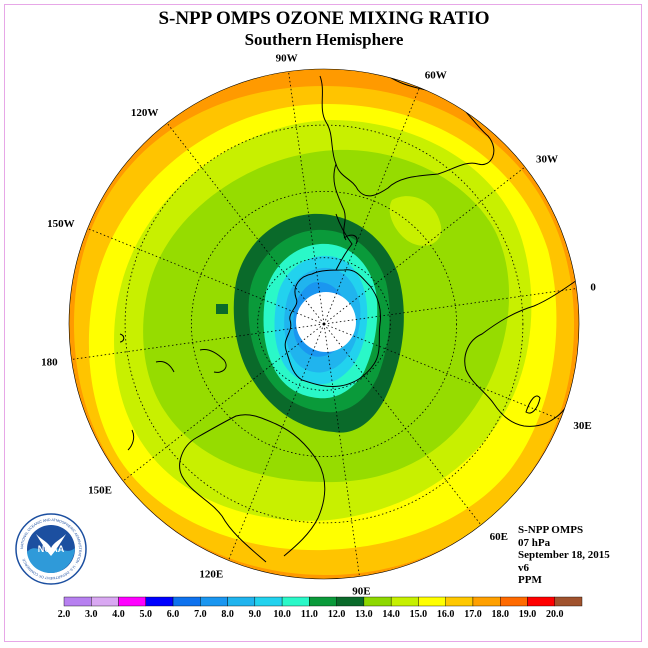 Image resolution: width=648 pixels, height=648 pixels. I want to click on legend-tick-label: 18.0, so click(500, 614).